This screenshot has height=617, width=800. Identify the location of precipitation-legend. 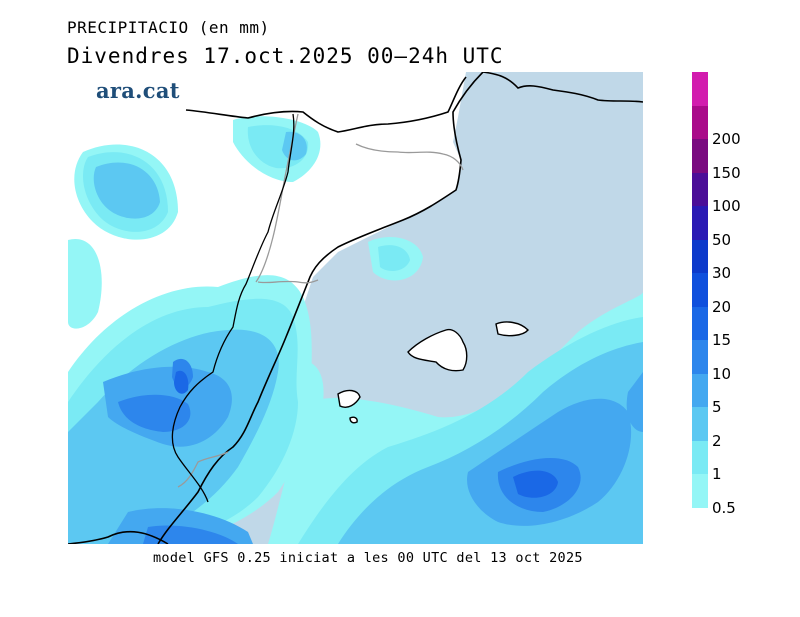
(700, 290).